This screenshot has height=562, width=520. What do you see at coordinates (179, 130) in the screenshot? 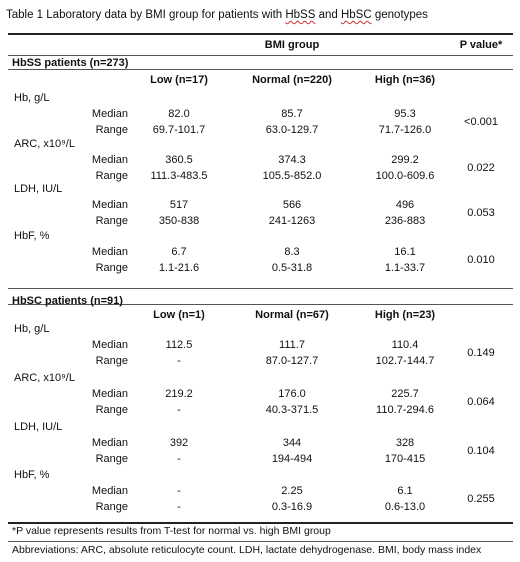
I see `range-value: 69.7-101.7` at bounding box center [179, 130].